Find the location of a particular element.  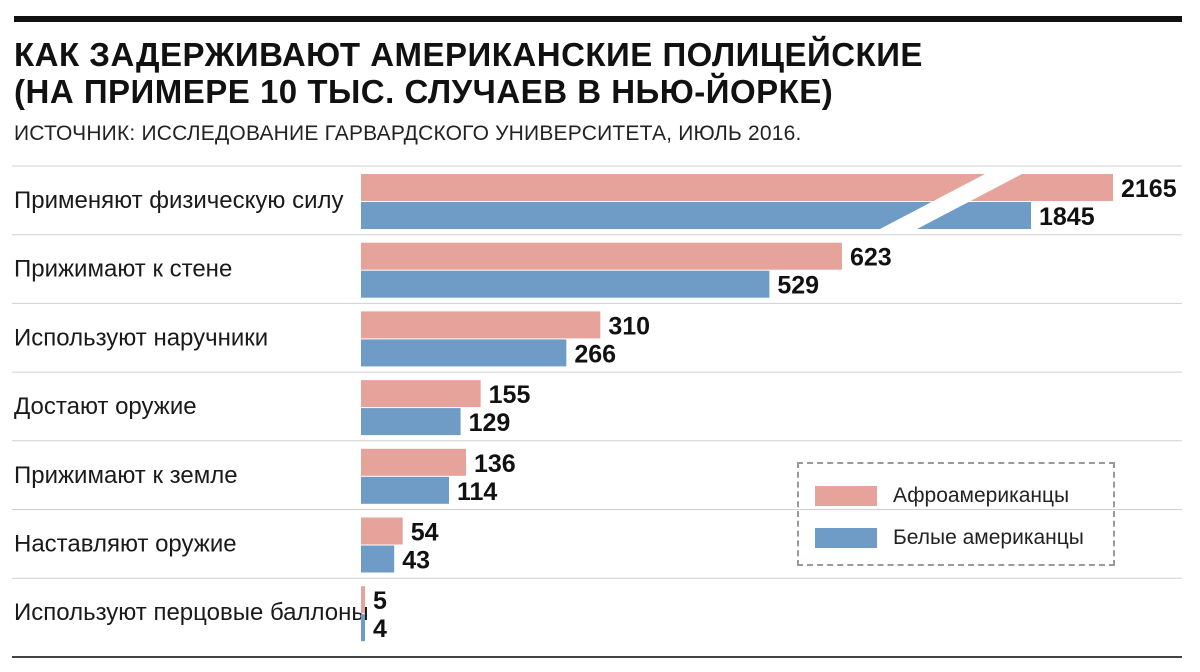

row-3-bar-white is located at coordinates (464, 353).